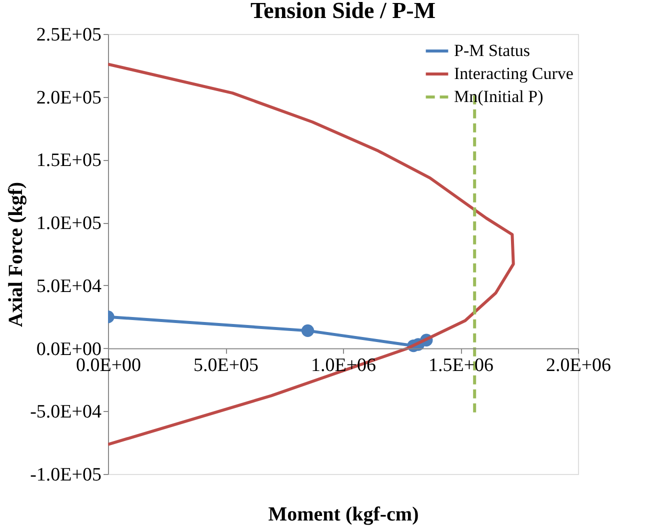 The height and width of the screenshot is (531, 665). What do you see at coordinates (109, 365) in the screenshot?
I see `x-tick-label: 0.0E+00` at bounding box center [109, 365].